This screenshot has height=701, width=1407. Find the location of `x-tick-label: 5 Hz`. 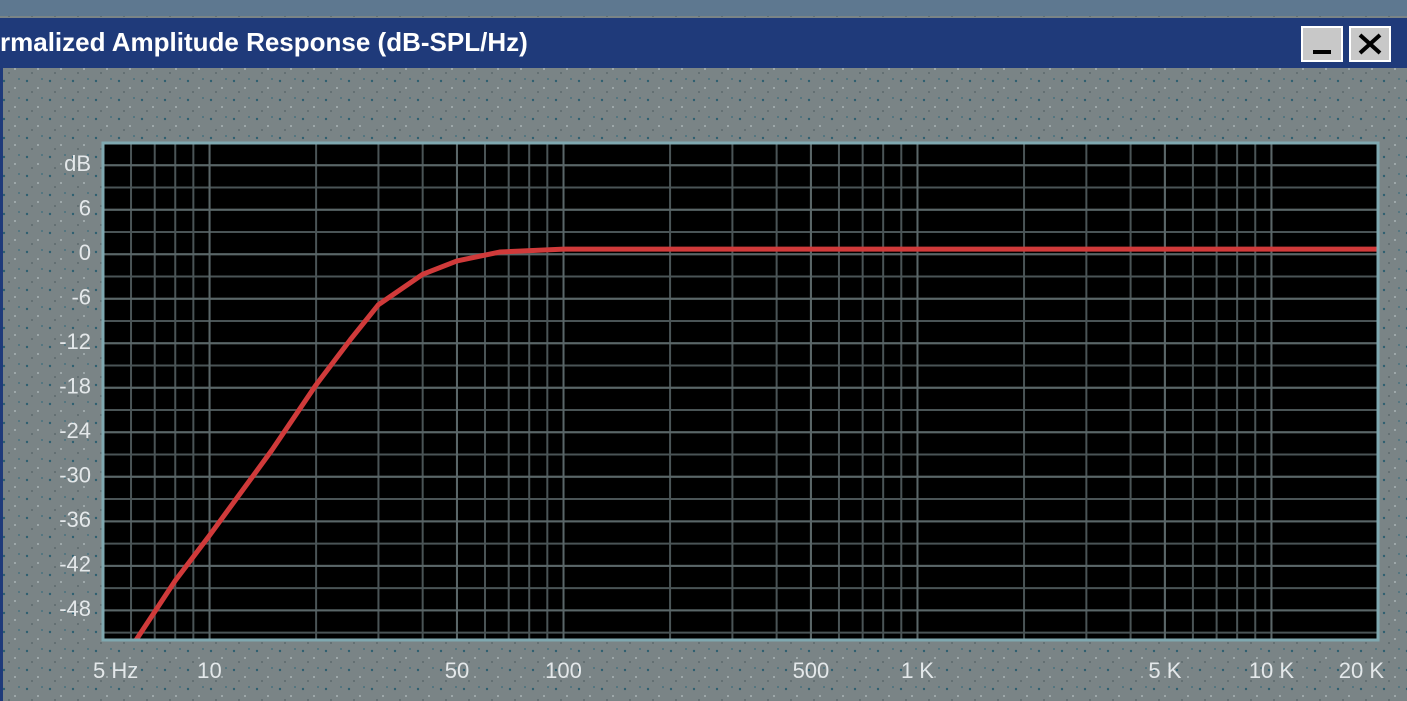

x-tick-label: 5 Hz is located at coordinates (115, 670).